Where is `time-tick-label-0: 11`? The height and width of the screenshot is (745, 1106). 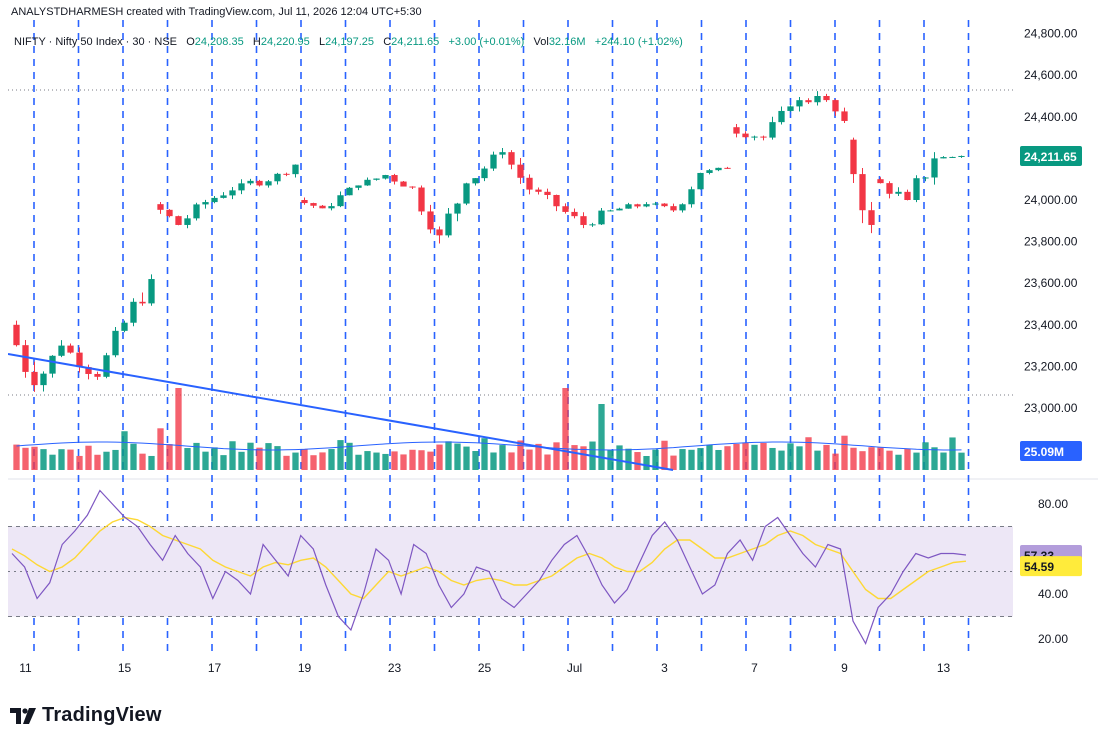
time-tick-label-0: 11 is located at coordinates (25, 668).